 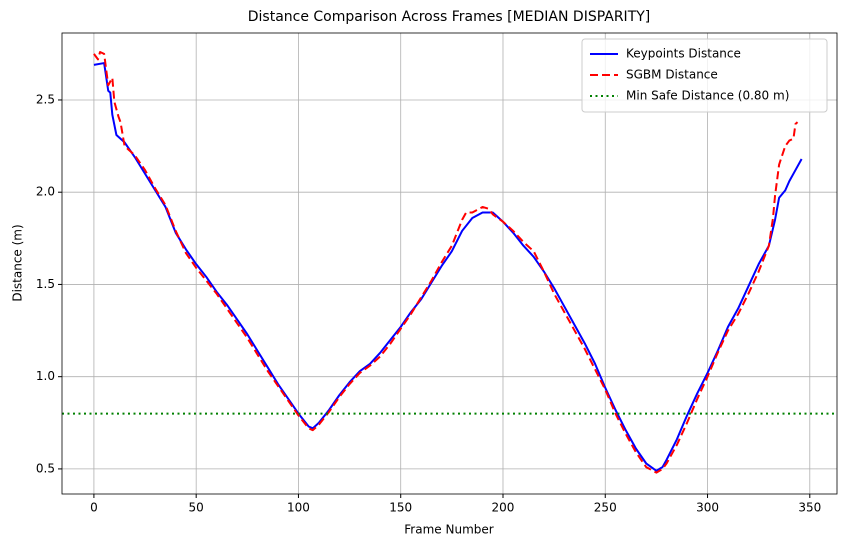 What do you see at coordinates (45, 192) in the screenshot?
I see `y-tick-label: 2.0` at bounding box center [45, 192].